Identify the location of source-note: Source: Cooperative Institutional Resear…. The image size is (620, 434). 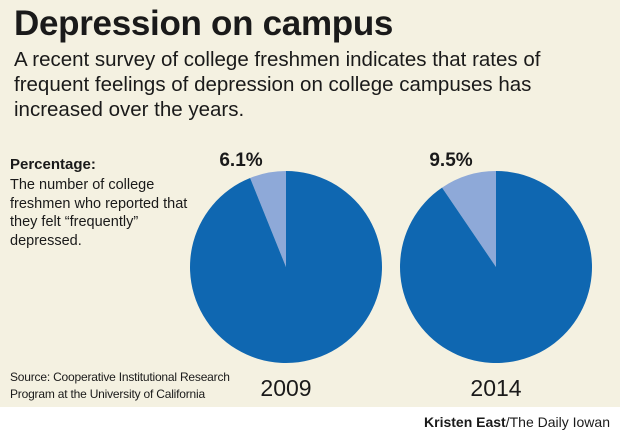
(120, 385).